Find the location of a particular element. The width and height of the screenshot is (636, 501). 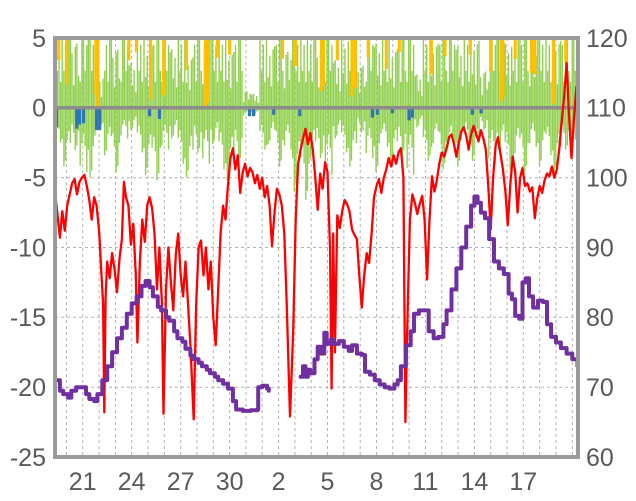

svg-text: 60 is located at coordinates (600, 458).